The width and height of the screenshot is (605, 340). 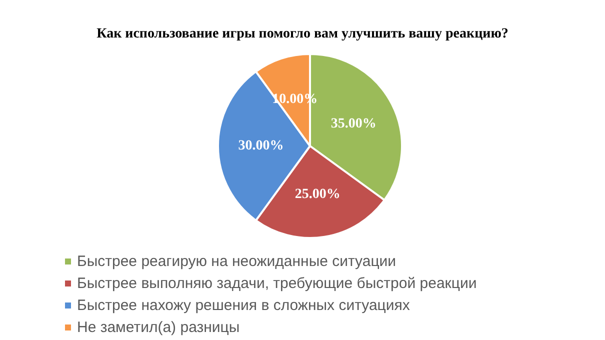 What do you see at coordinates (236, 261) in the screenshot?
I see `legend-label: Быстрее реагирую на неожиданные ситуации` at bounding box center [236, 261].